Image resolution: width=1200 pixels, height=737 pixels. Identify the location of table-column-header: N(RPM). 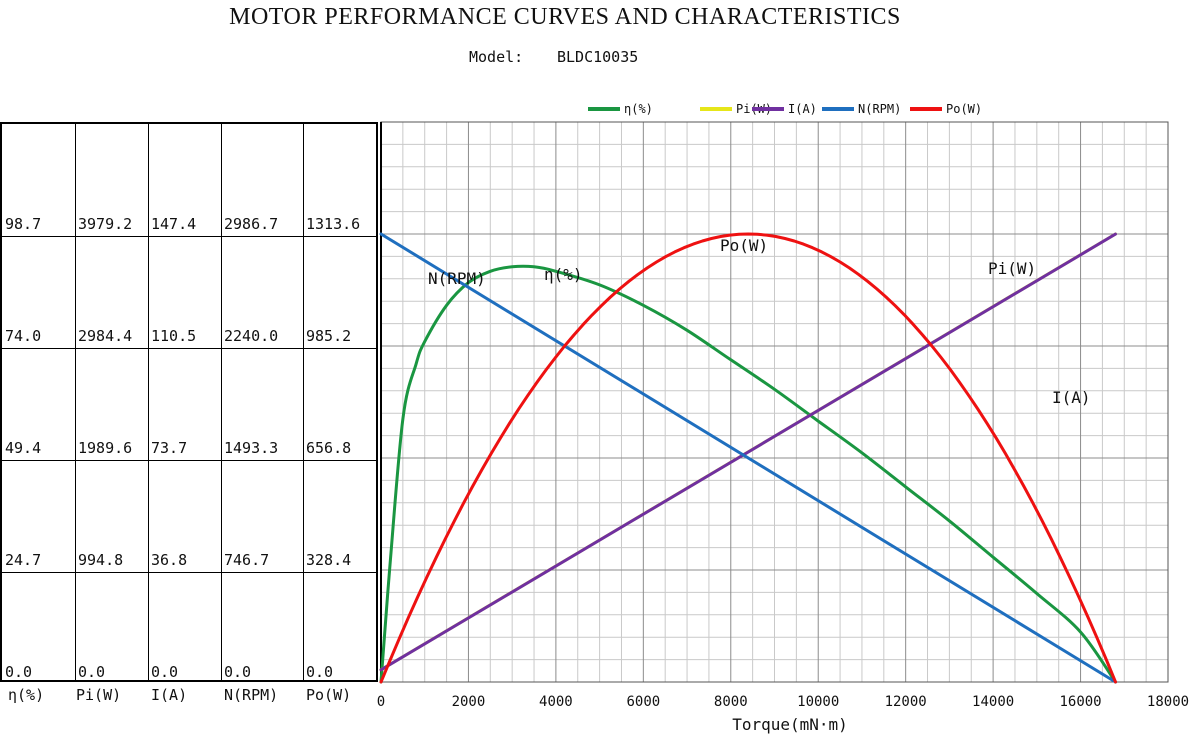
(251, 695).